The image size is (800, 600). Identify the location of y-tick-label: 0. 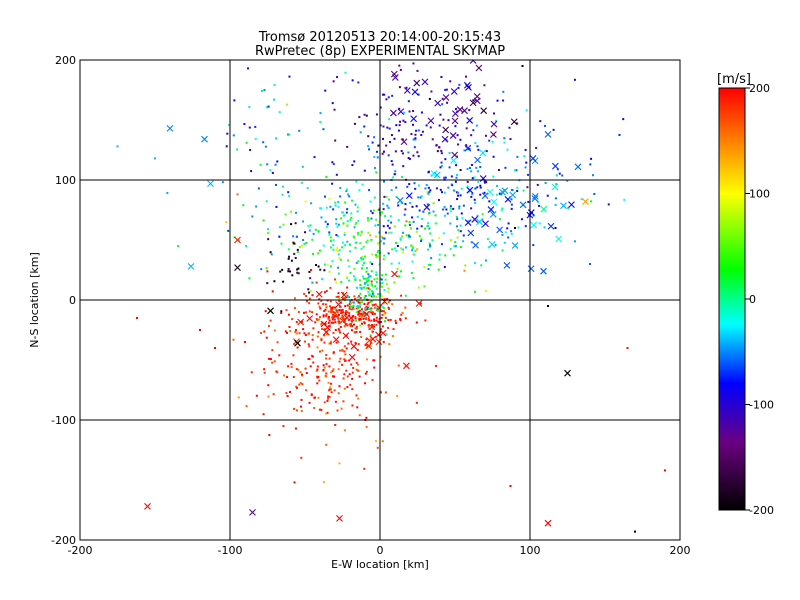
(72, 300).